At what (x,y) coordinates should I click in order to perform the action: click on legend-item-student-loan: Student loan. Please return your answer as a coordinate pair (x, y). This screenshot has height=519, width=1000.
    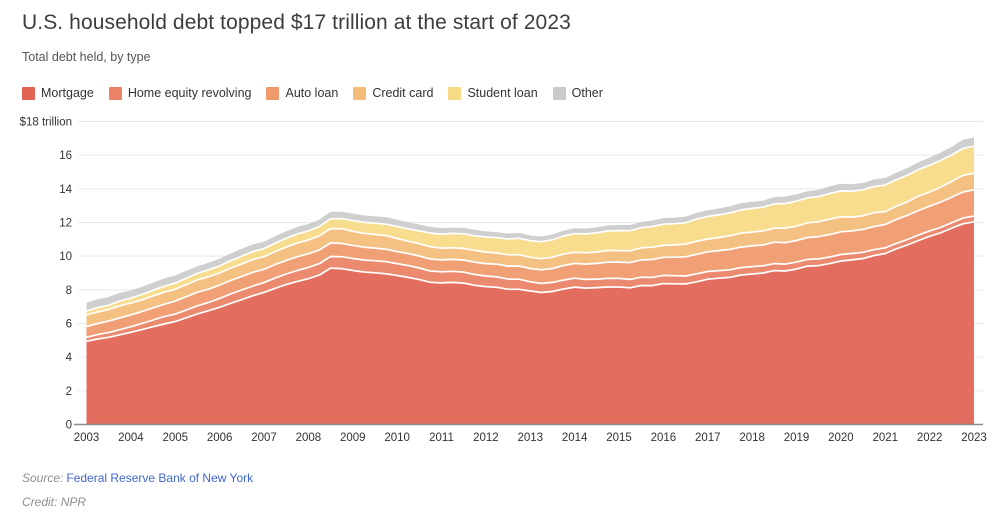
    Looking at the image, I should click on (493, 93).